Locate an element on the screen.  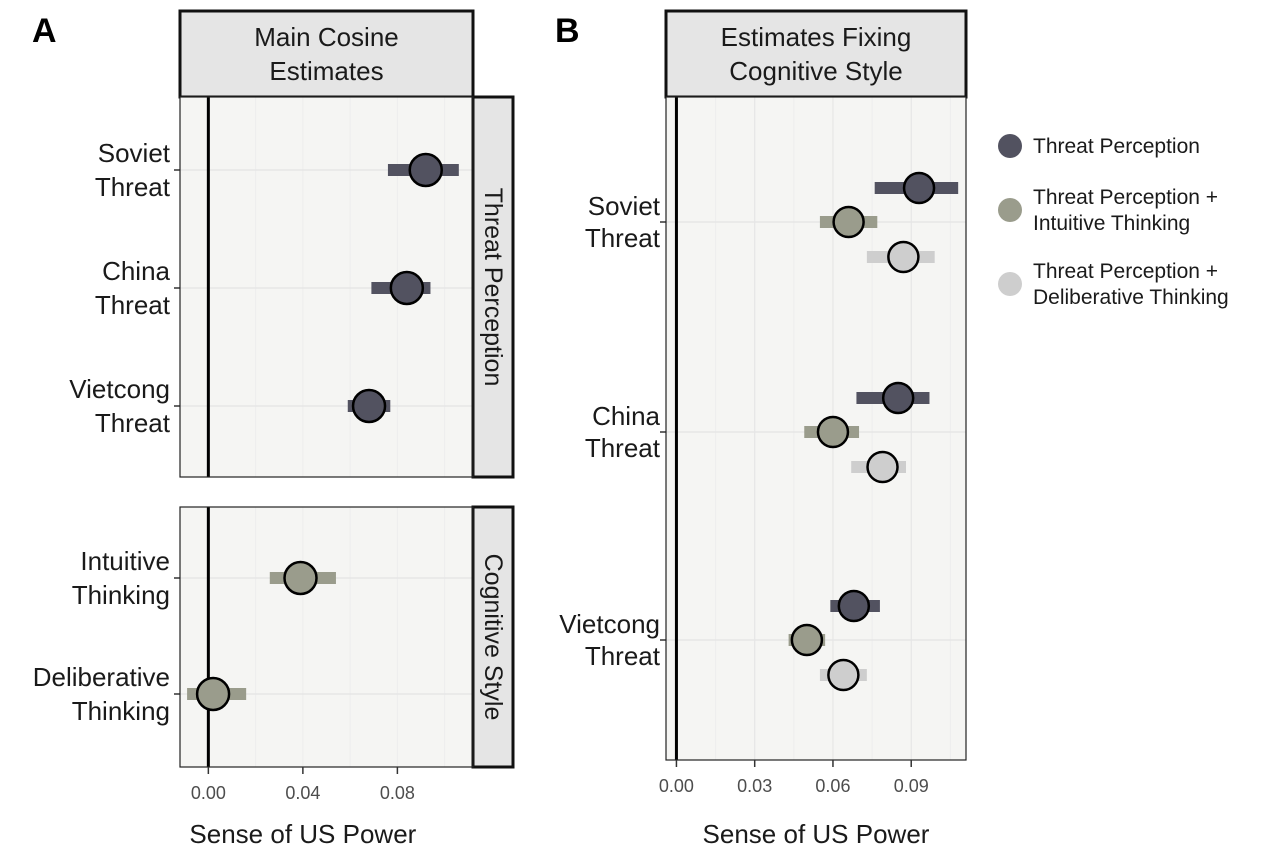
legend-label: Threat Perception + Deliberative Thinking is located at coordinates (1131, 284).